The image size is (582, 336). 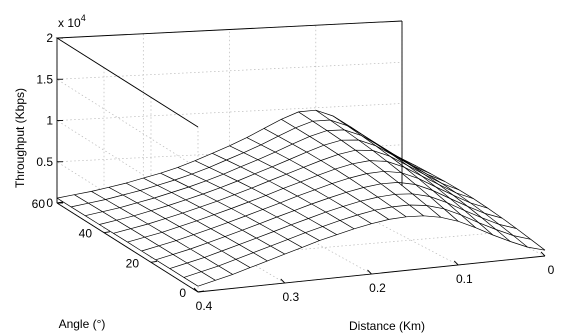 What do you see at coordinates (44, 79) in the screenshot?
I see `z-tick-label: 1.5` at bounding box center [44, 79].